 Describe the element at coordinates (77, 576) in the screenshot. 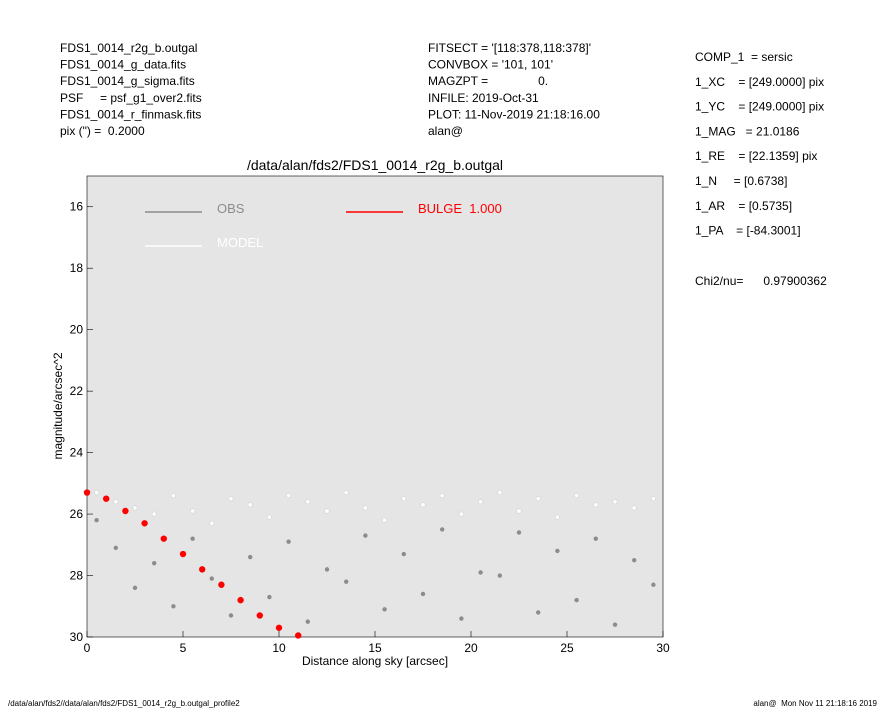

I see `y-tick-label: 28` at that location.